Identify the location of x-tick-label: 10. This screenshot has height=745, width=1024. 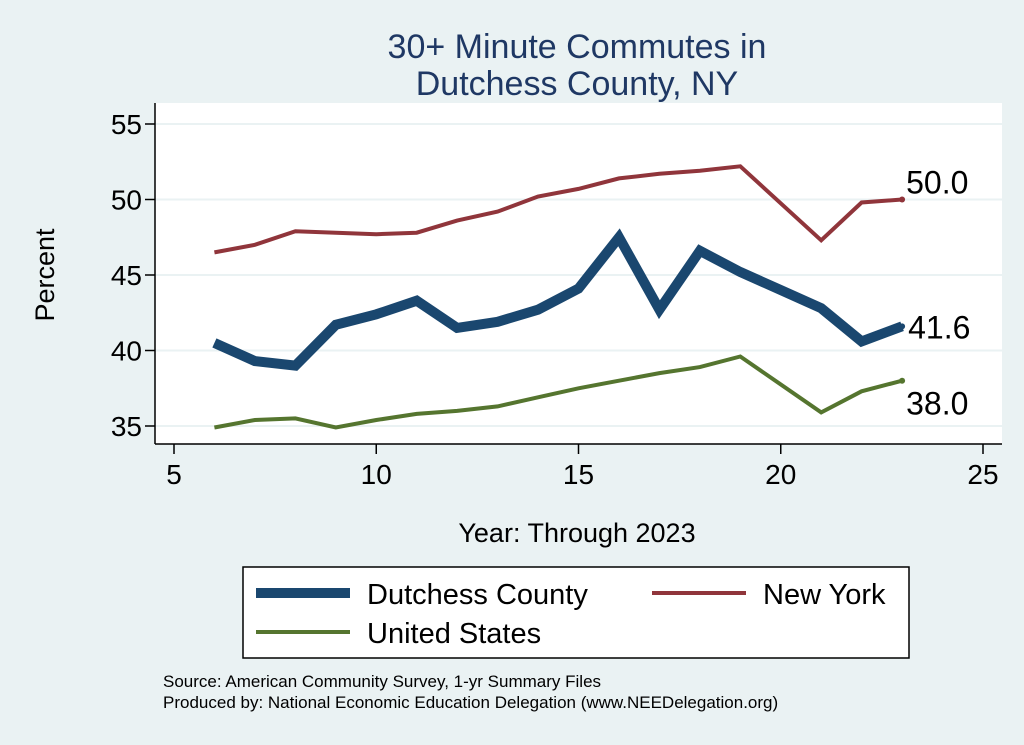
(376, 474).